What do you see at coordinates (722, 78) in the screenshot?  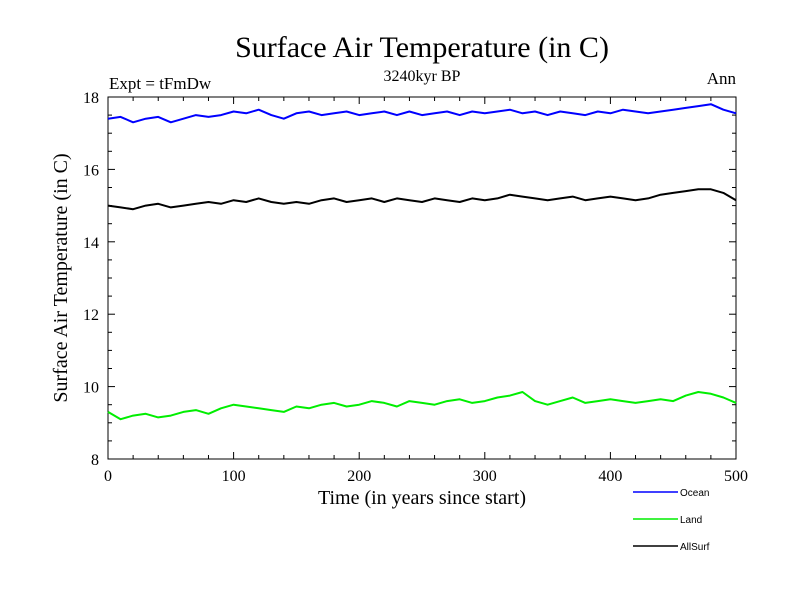 I see `season-label: Ann` at bounding box center [722, 78].